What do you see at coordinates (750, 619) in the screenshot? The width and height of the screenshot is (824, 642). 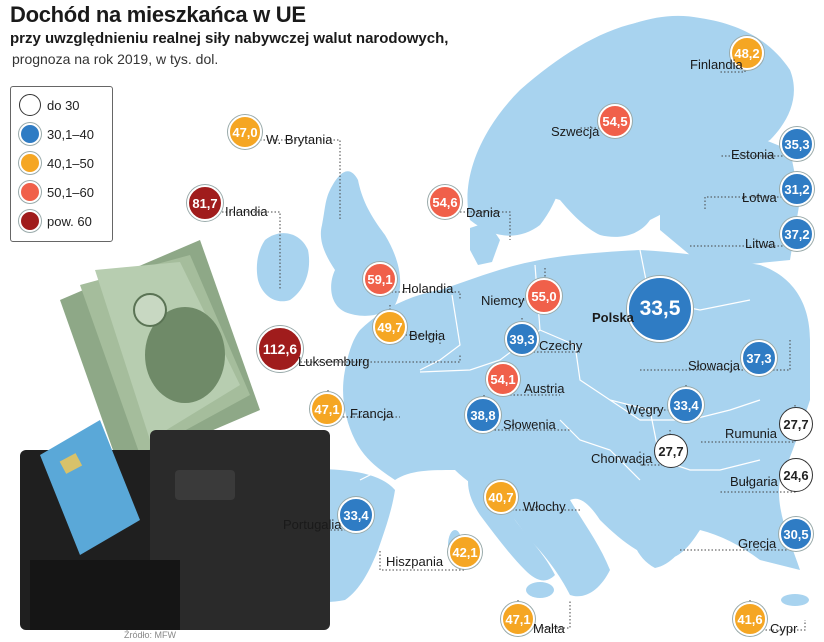 I see `value-bubble-cypr: 41,6` at bounding box center [750, 619].